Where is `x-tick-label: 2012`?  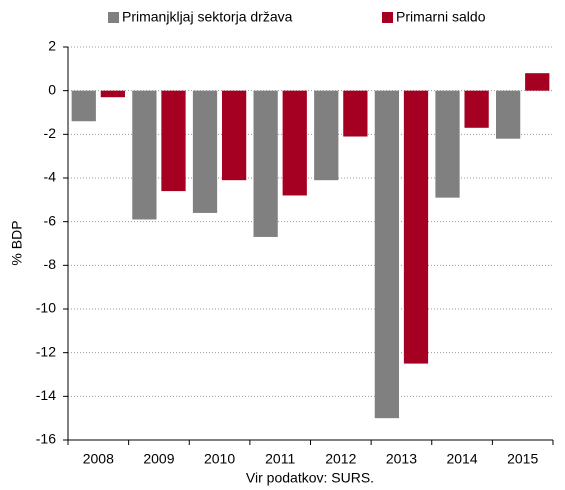 x-tick-label: 2012 is located at coordinates (340, 459).